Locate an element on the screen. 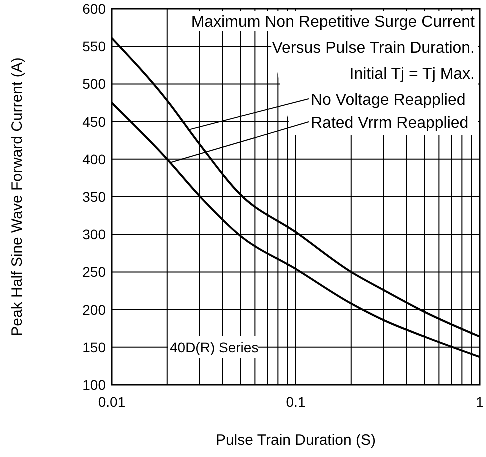  annotation: 40D(R) Series is located at coordinates (214, 347).